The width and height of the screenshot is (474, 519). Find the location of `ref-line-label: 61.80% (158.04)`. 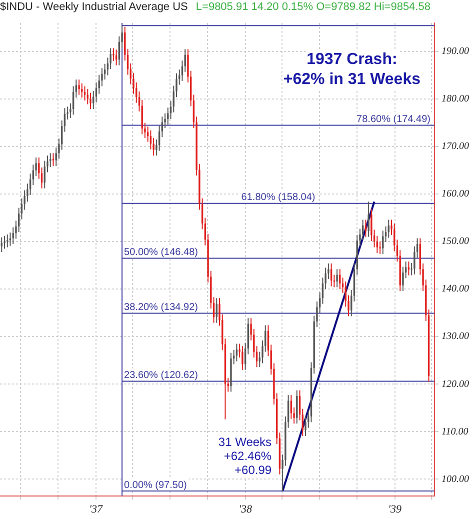

ref-line-label: 61.80% (158.04) is located at coordinates (278, 198).